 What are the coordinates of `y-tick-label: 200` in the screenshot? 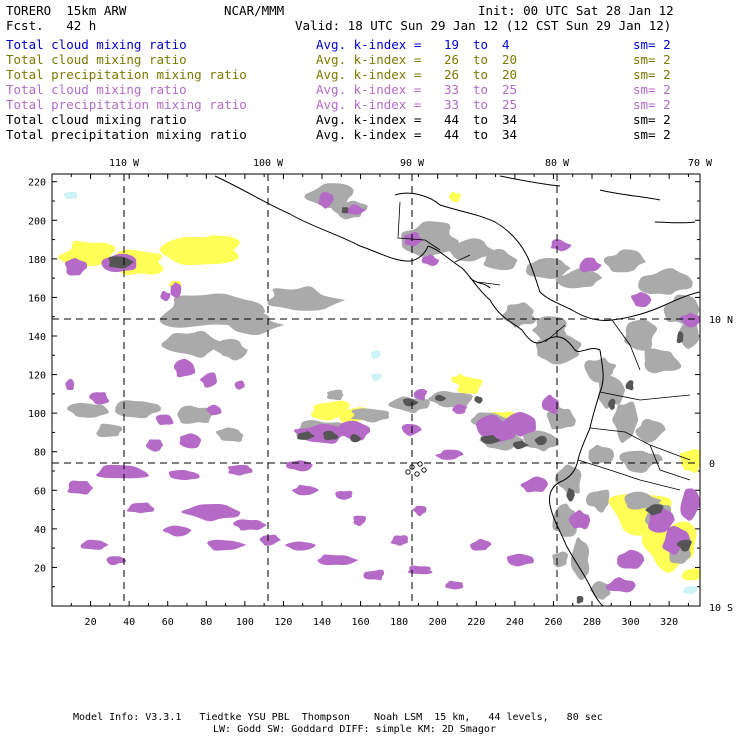 It's located at (37, 221).